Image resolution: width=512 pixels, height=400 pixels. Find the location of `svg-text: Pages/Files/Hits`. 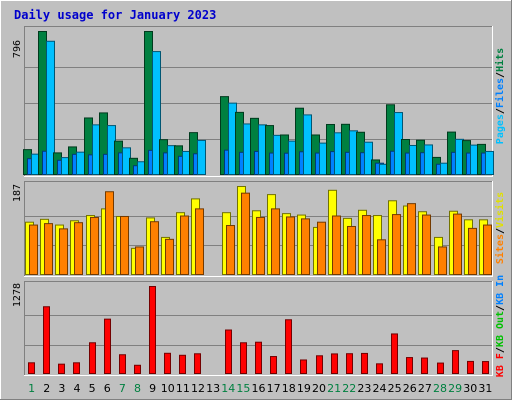

svg-text: Pages/Files/Hits is located at coordinates (500, 96).